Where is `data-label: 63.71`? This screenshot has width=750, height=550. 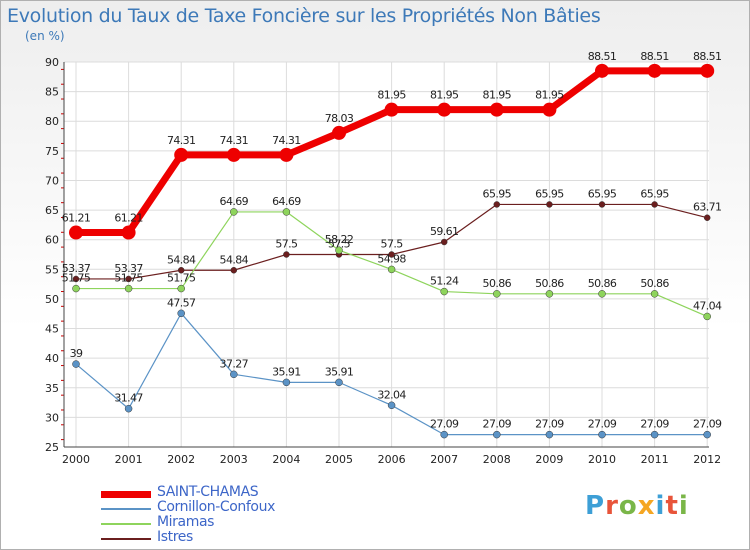 data-label: 63.71 is located at coordinates (707, 207).